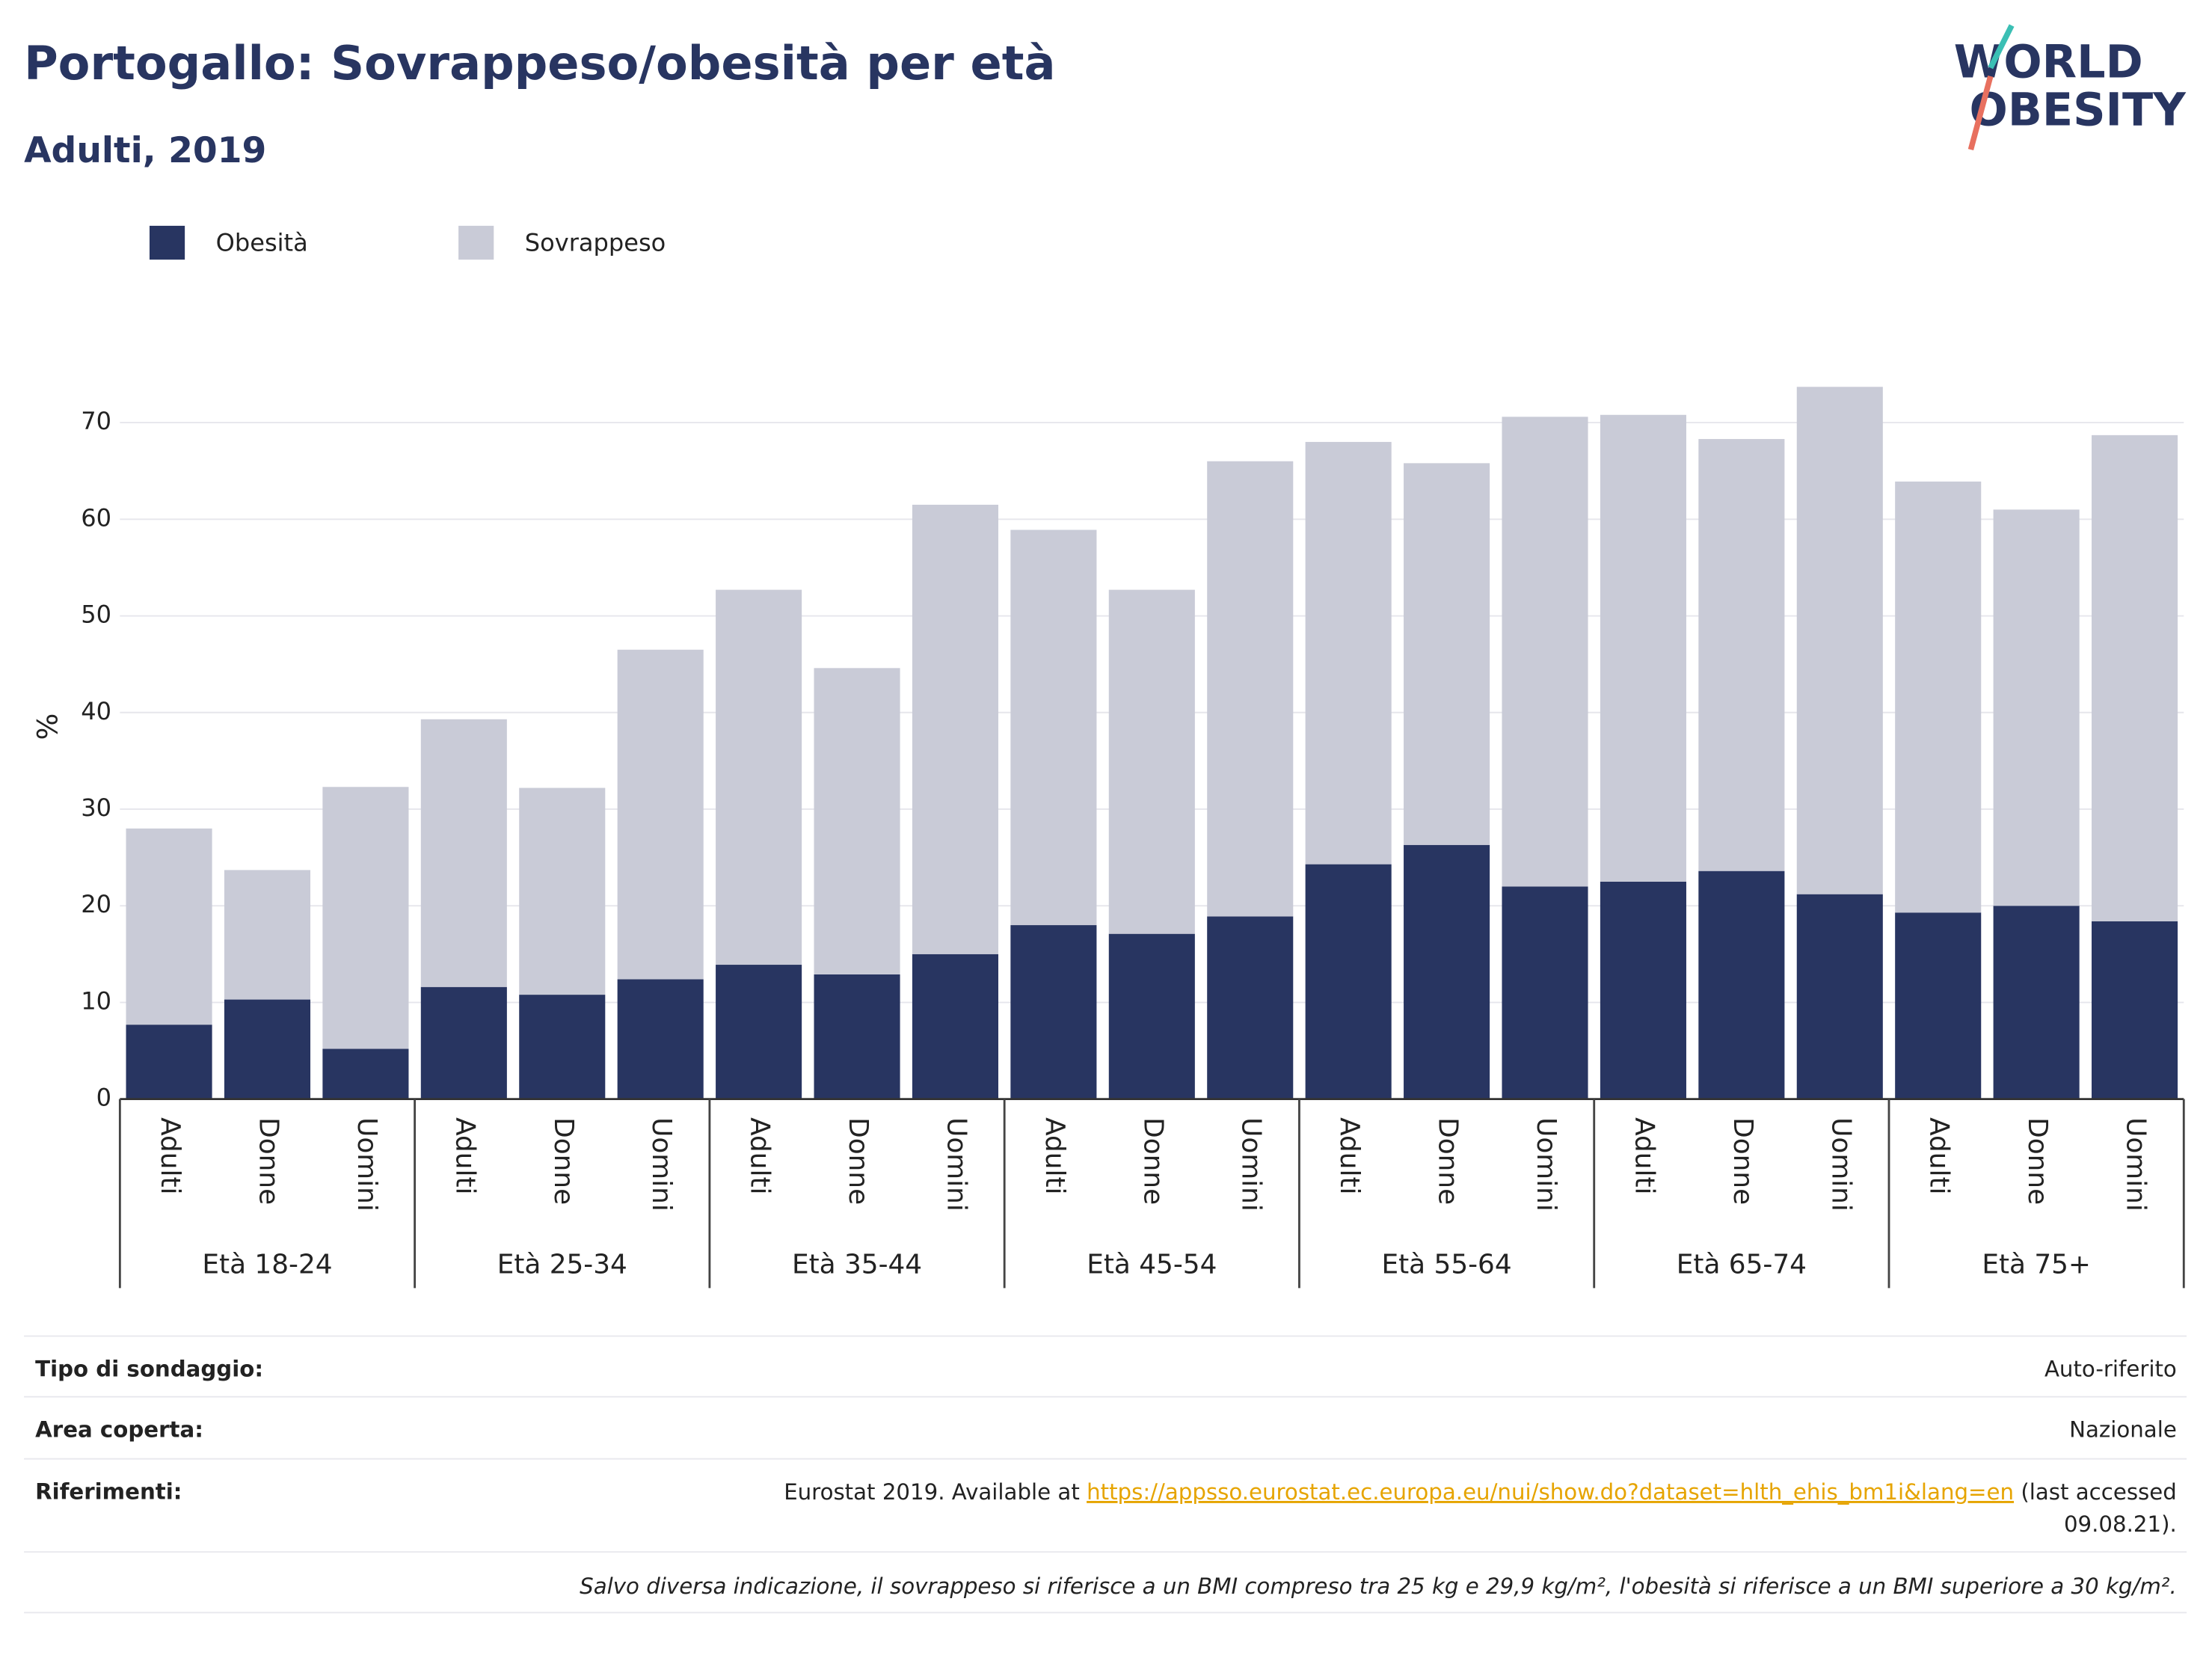  Describe the element at coordinates (96, 1000) in the screenshot. I see `y-tick-label: 10` at that location.